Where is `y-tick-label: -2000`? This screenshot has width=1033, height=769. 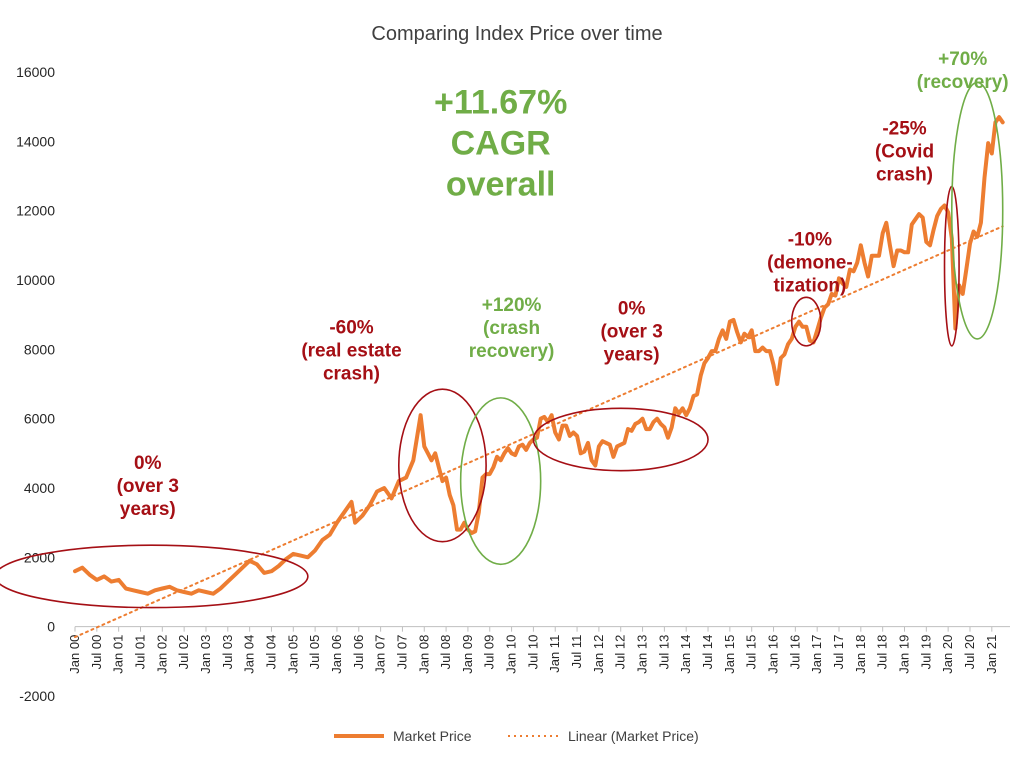 y-tick-label: -2000 is located at coordinates (37, 696).